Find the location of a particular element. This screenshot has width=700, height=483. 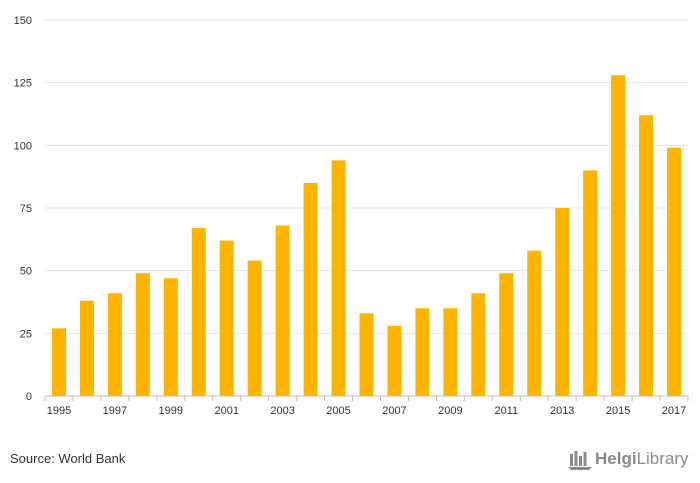

bar-2005 is located at coordinates (338, 278).